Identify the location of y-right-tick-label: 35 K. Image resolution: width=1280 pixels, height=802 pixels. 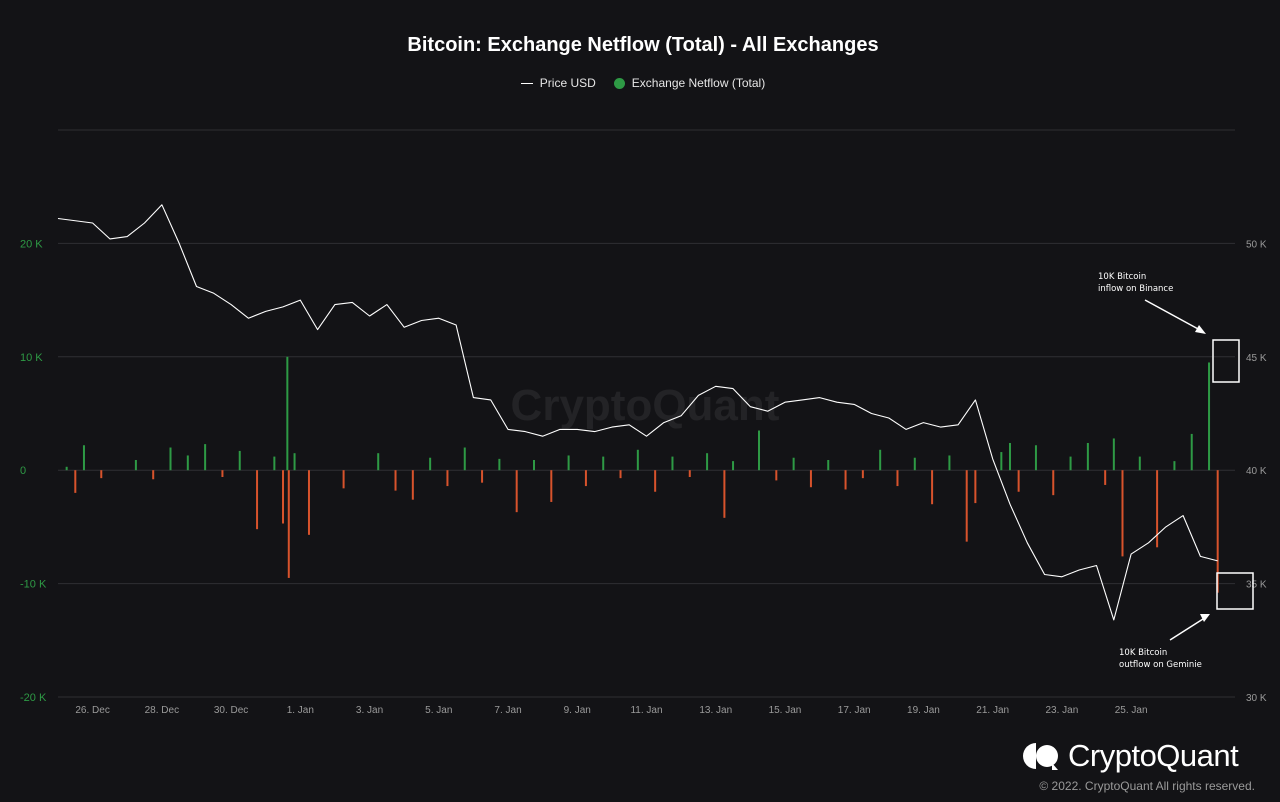
(1256, 585).